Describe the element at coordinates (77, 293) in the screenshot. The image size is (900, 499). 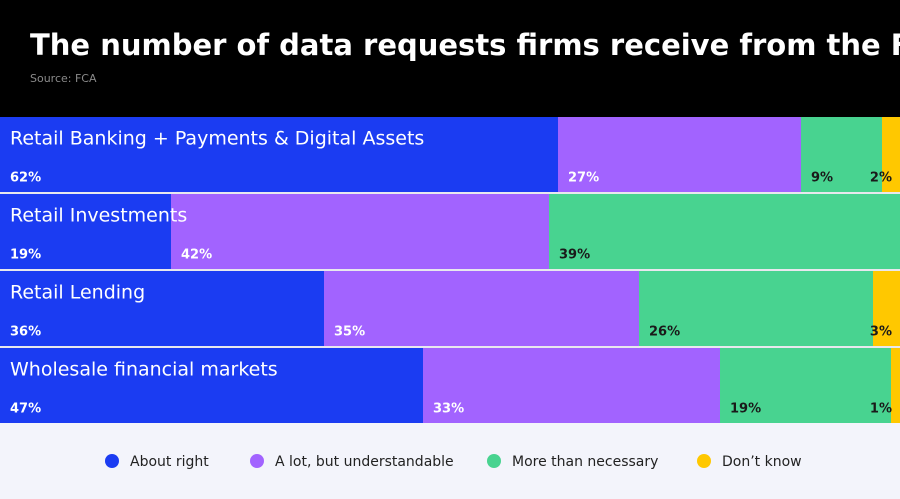
I see `category-label: Retail Lending` at that location.